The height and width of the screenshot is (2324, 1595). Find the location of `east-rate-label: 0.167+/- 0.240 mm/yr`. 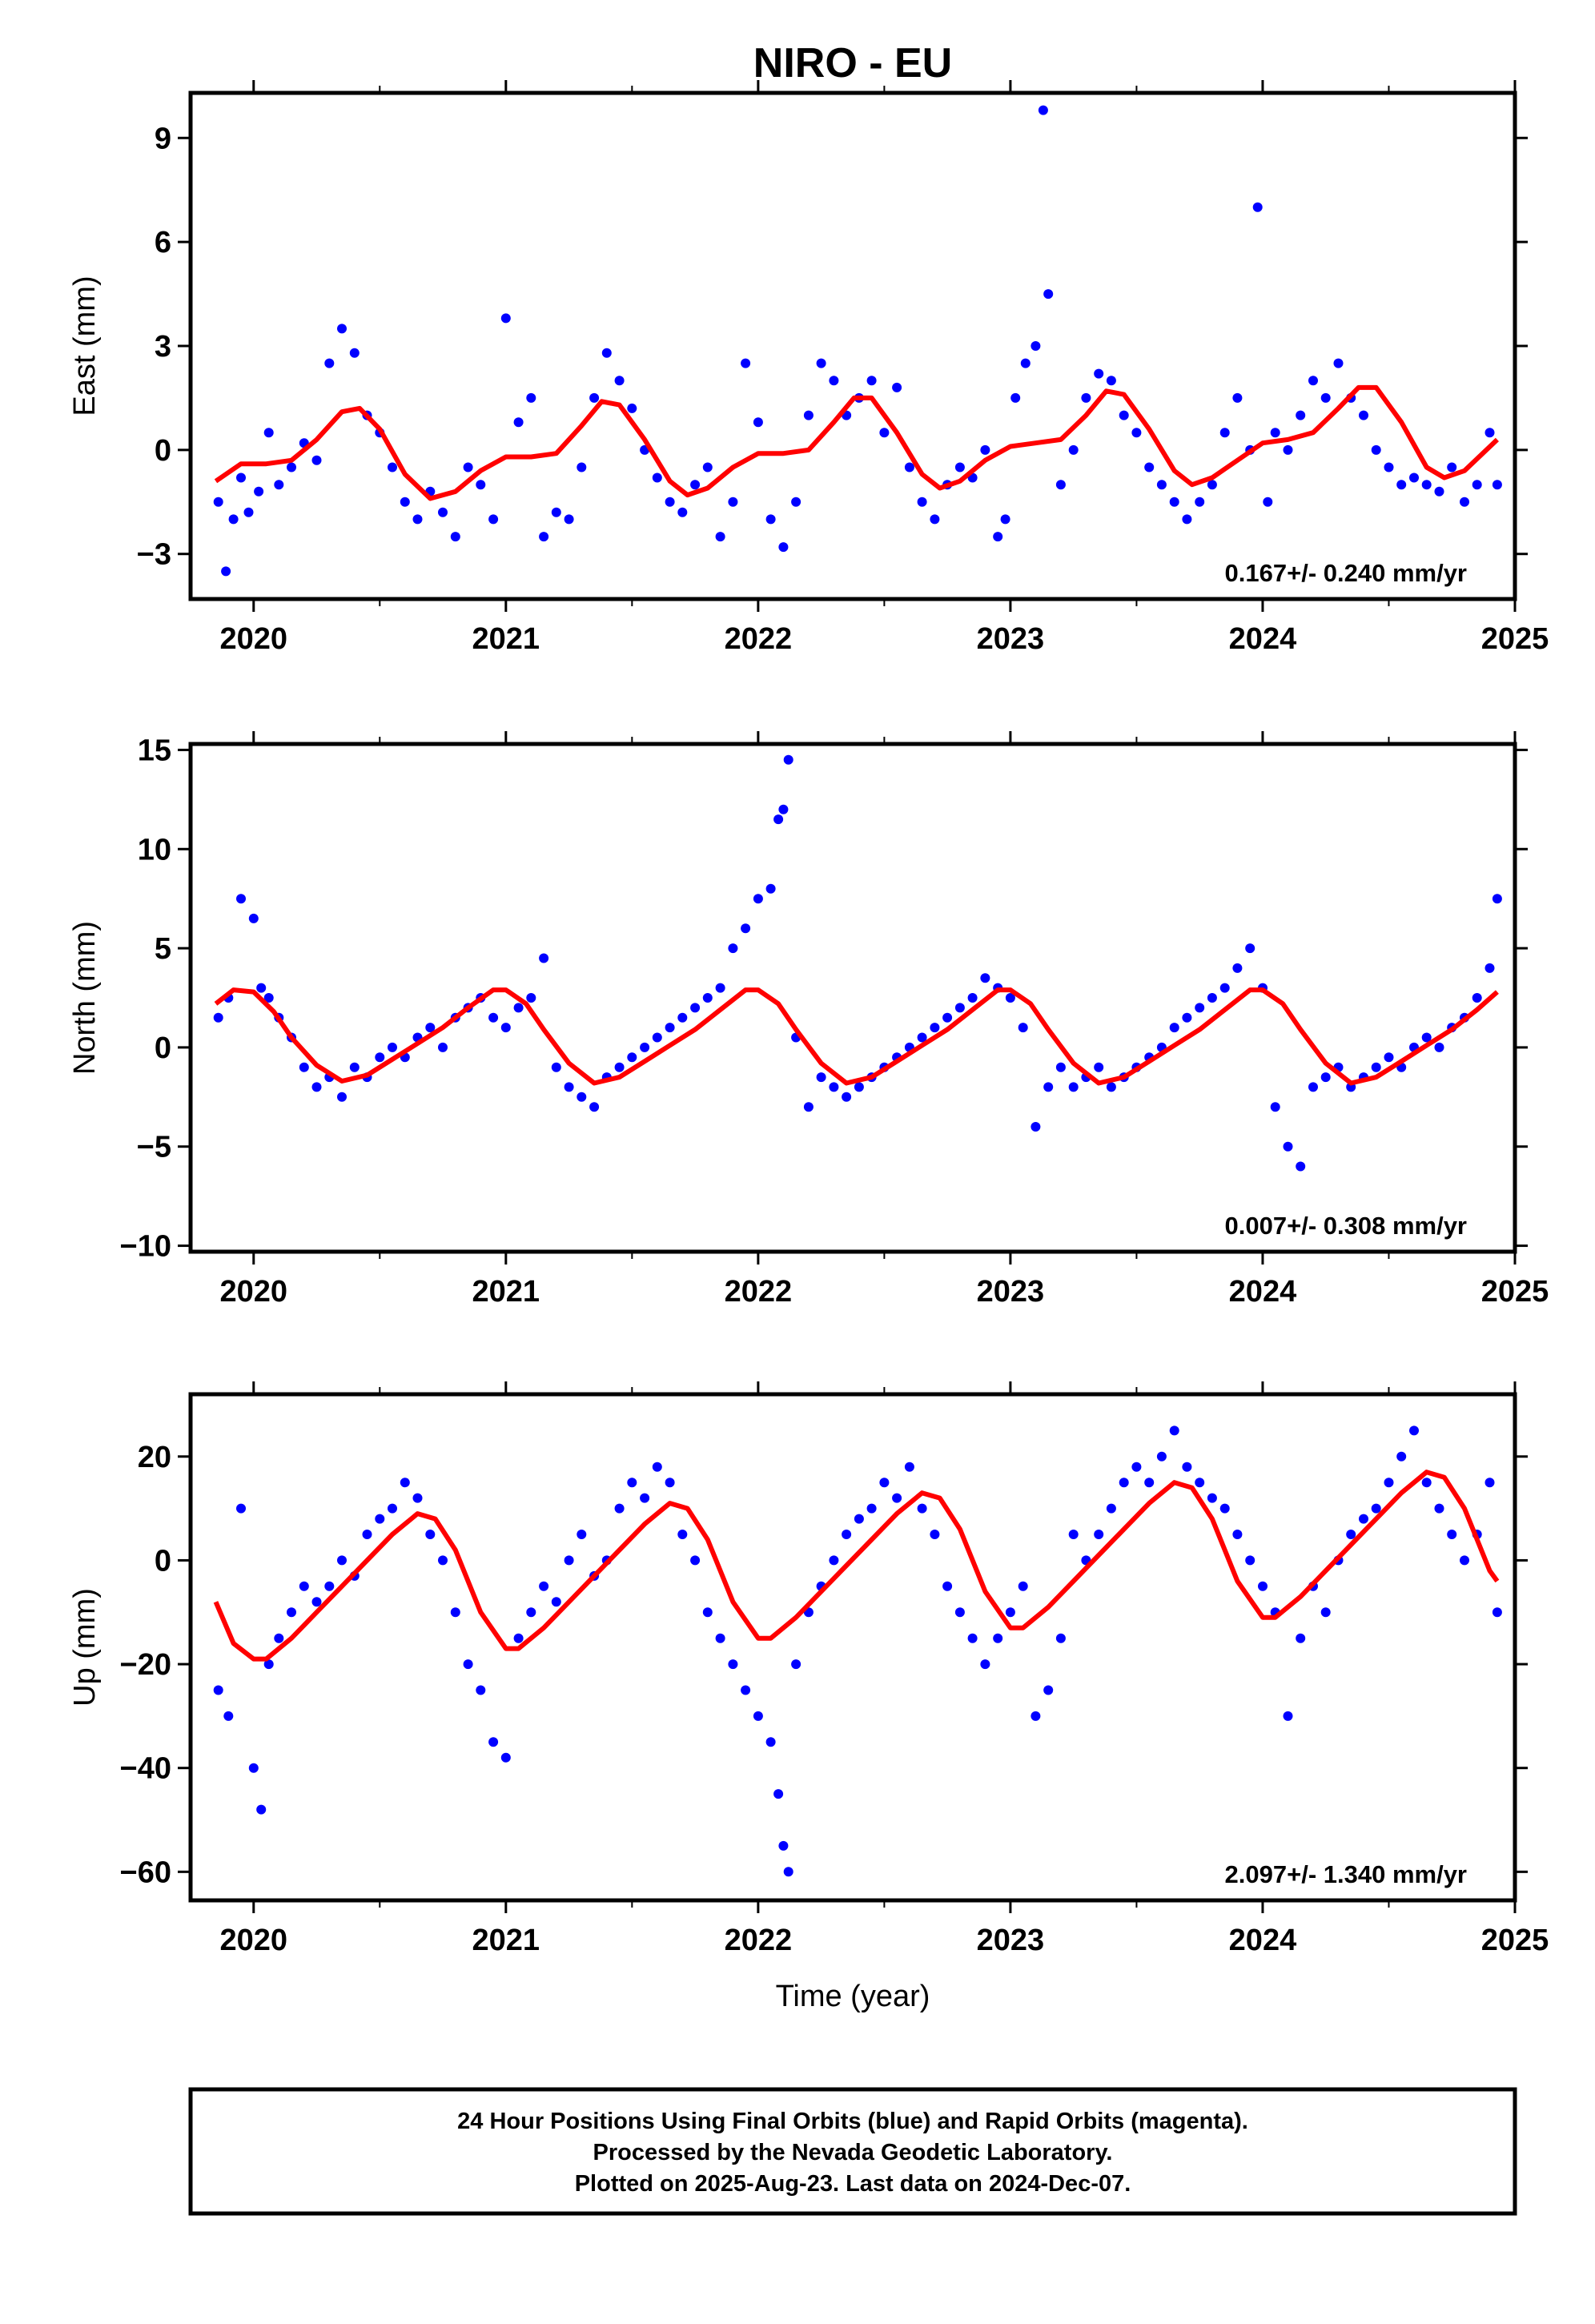

east-rate-label: 0.167+/- 0.240 mm/yr is located at coordinates (1346, 573).